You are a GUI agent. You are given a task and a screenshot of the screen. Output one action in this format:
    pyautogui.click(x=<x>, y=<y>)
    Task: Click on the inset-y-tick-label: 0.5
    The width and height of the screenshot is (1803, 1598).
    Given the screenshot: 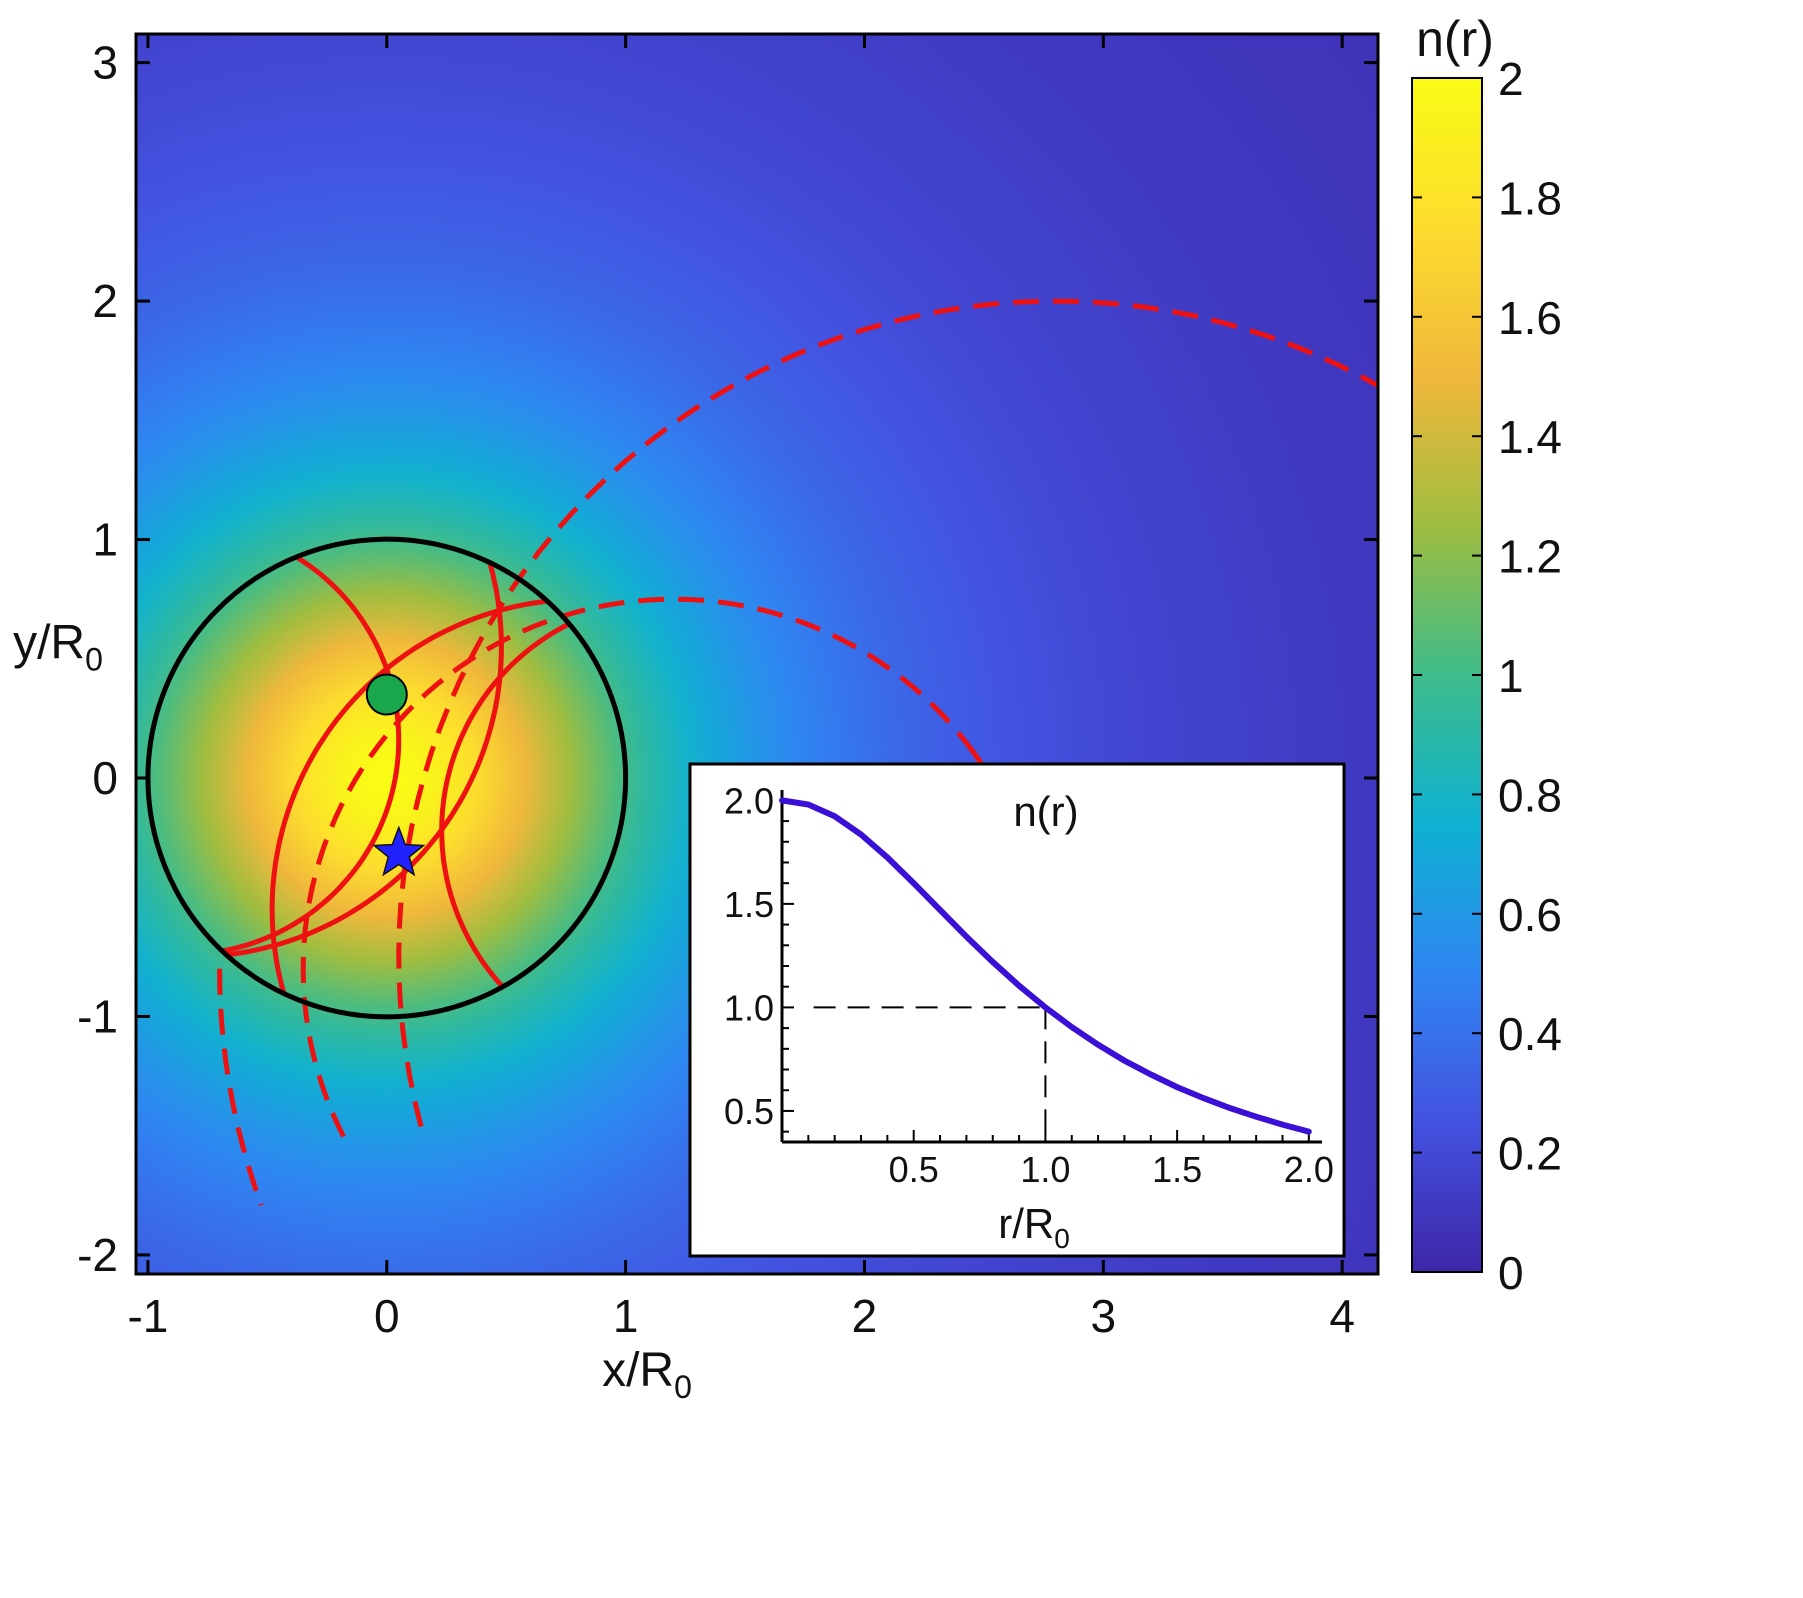 What is the action you would take?
    pyautogui.click(x=749, y=1111)
    